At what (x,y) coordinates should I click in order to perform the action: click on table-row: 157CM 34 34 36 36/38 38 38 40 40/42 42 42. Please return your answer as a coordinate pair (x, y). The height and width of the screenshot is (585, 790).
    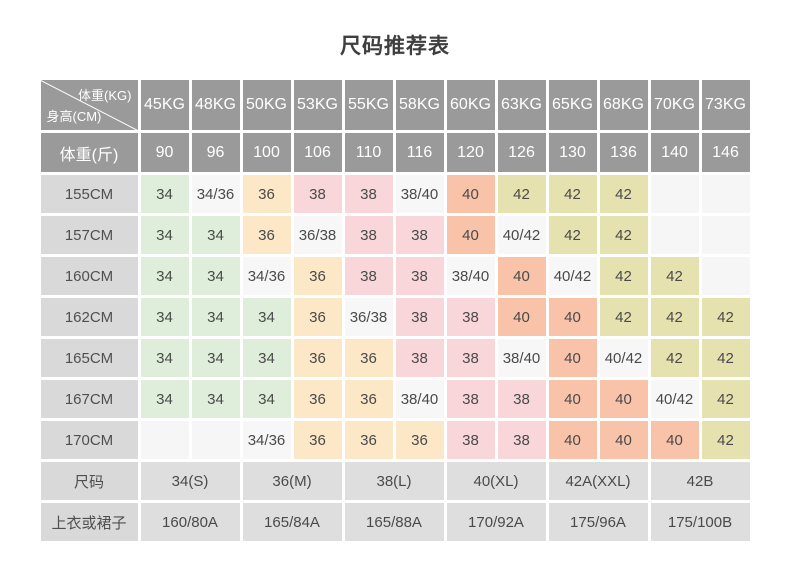
    Looking at the image, I should click on (395, 235).